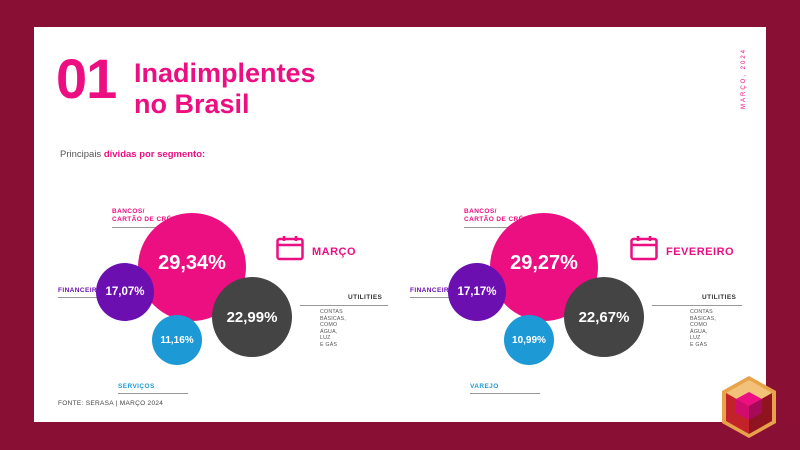 The height and width of the screenshot is (450, 800). What do you see at coordinates (477, 292) in the screenshot?
I see `fin-circle: 17,17%` at bounding box center [477, 292].